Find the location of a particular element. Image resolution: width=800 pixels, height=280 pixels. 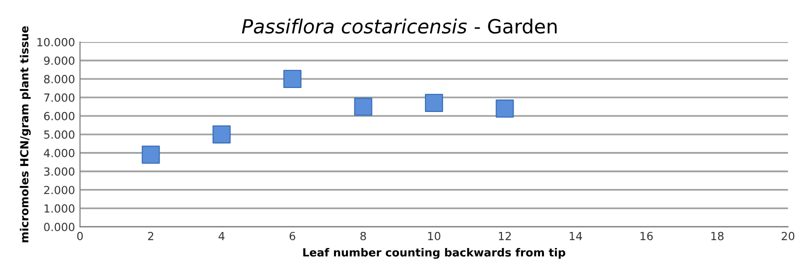

x-tick-label: 6 is located at coordinates (293, 236).